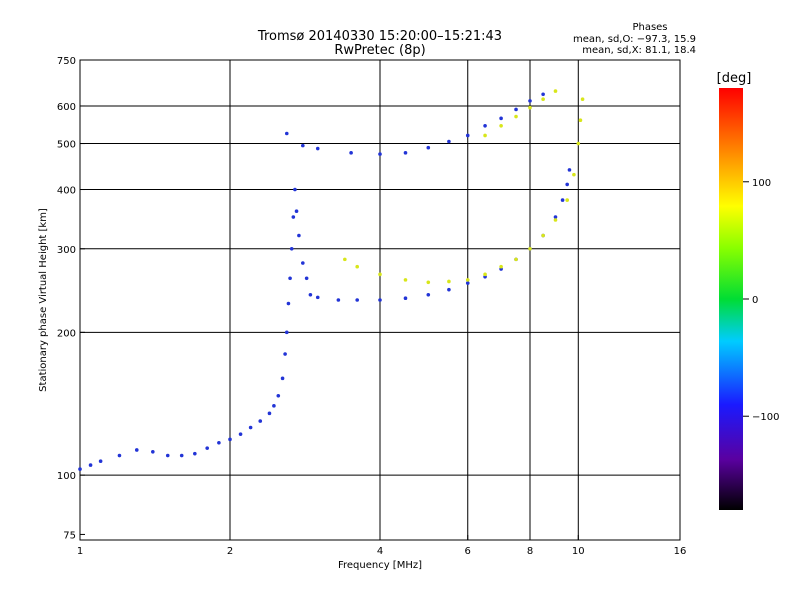 The image size is (800, 600). I want to click on colorbar, so click(731, 299).